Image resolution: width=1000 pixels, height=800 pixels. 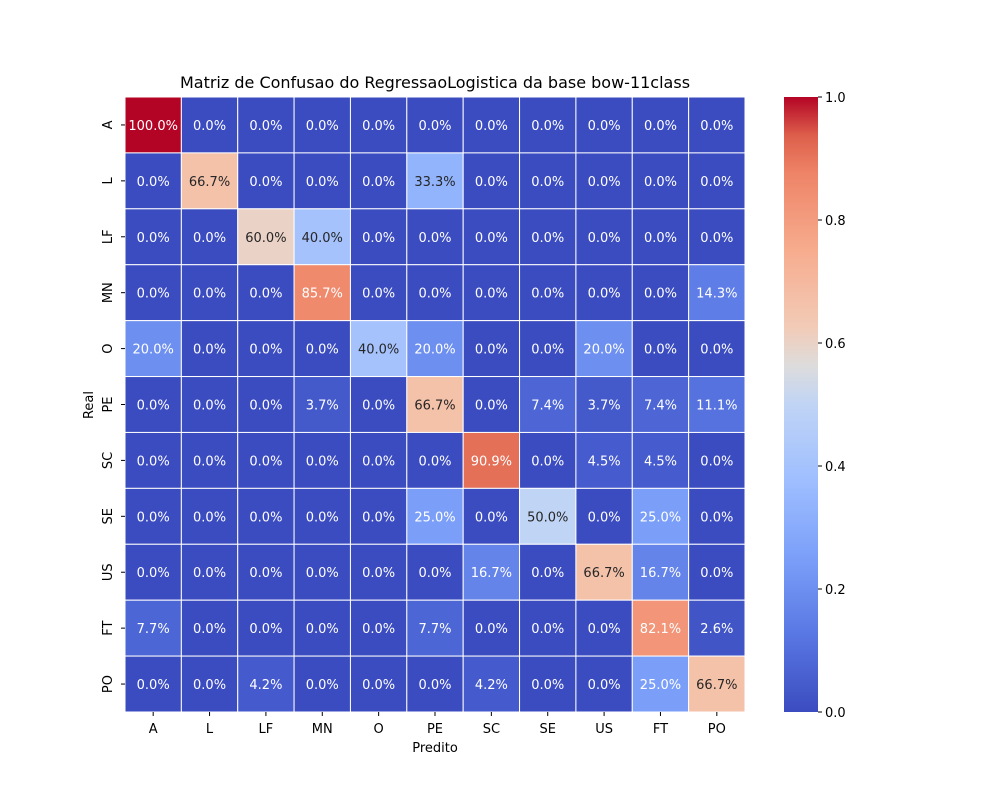 I want to click on cell-annotation: 60.0%, so click(x=265, y=238).